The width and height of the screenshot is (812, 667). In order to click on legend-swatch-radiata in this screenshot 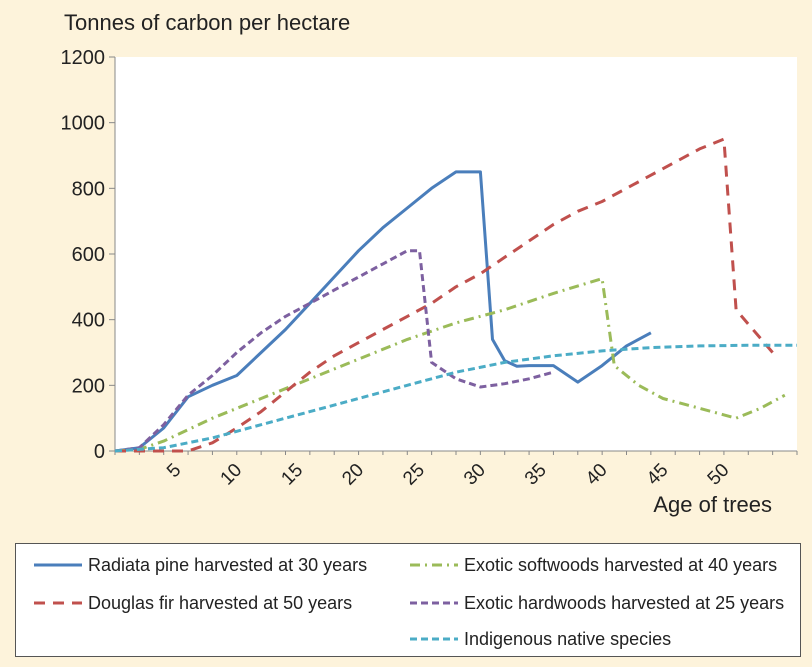, I will do `click(58, 565)`.